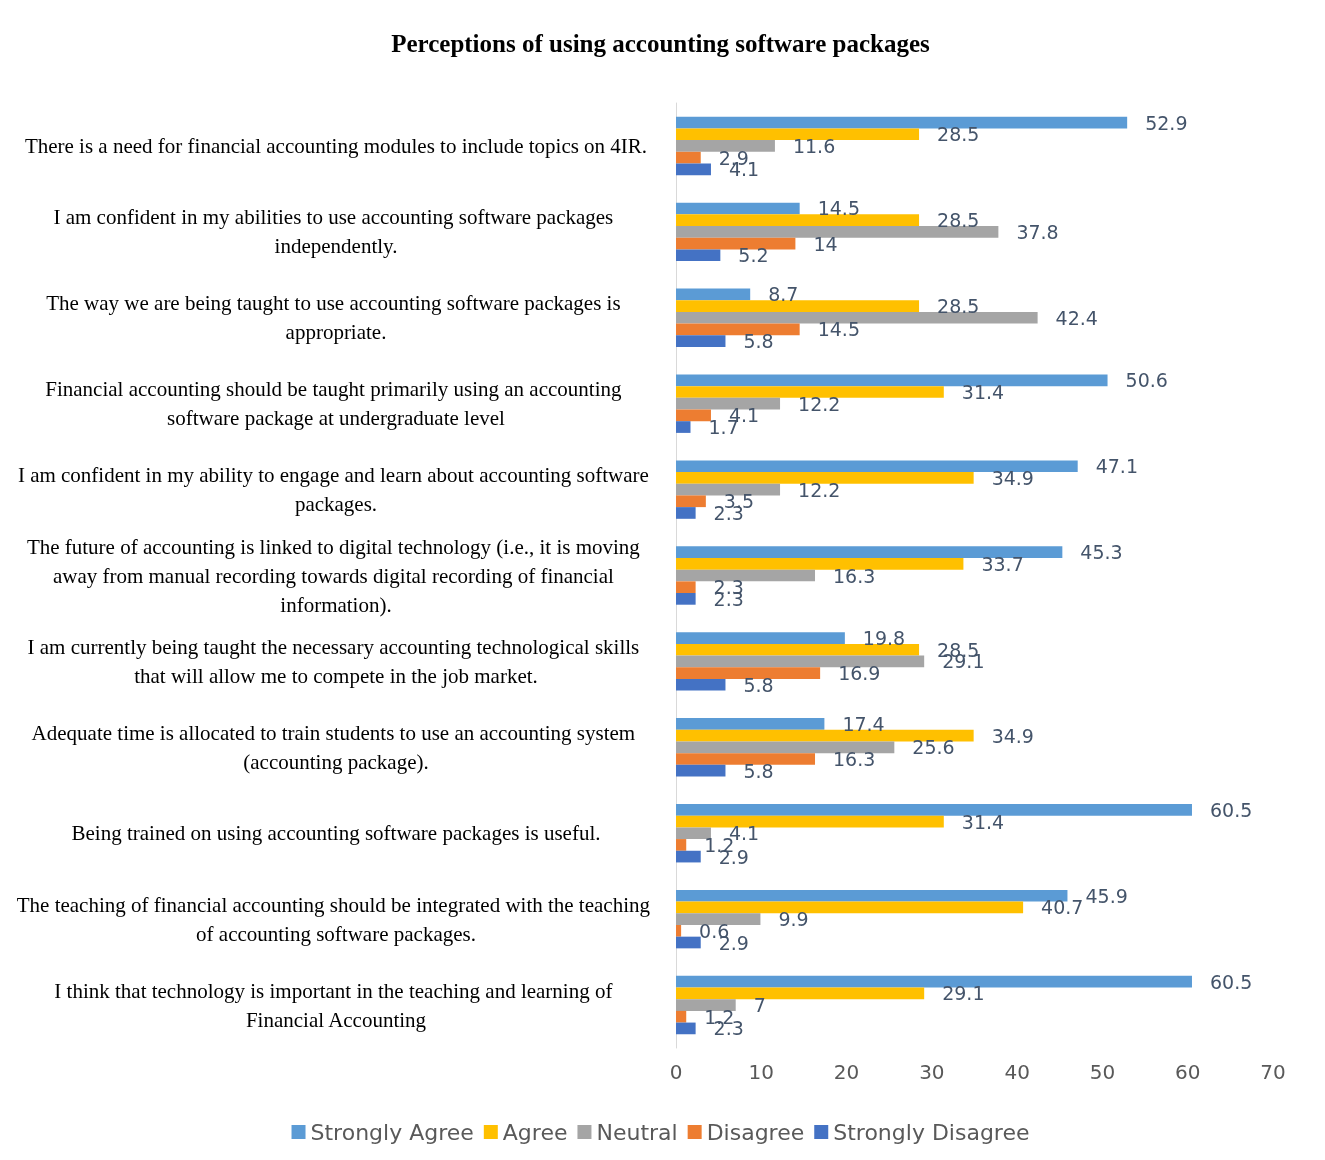 This screenshot has width=1325, height=1160. I want to click on y-tick-label: I think that technology is important in the teaching and learning of Financial Accounting, so click(336, 1005).